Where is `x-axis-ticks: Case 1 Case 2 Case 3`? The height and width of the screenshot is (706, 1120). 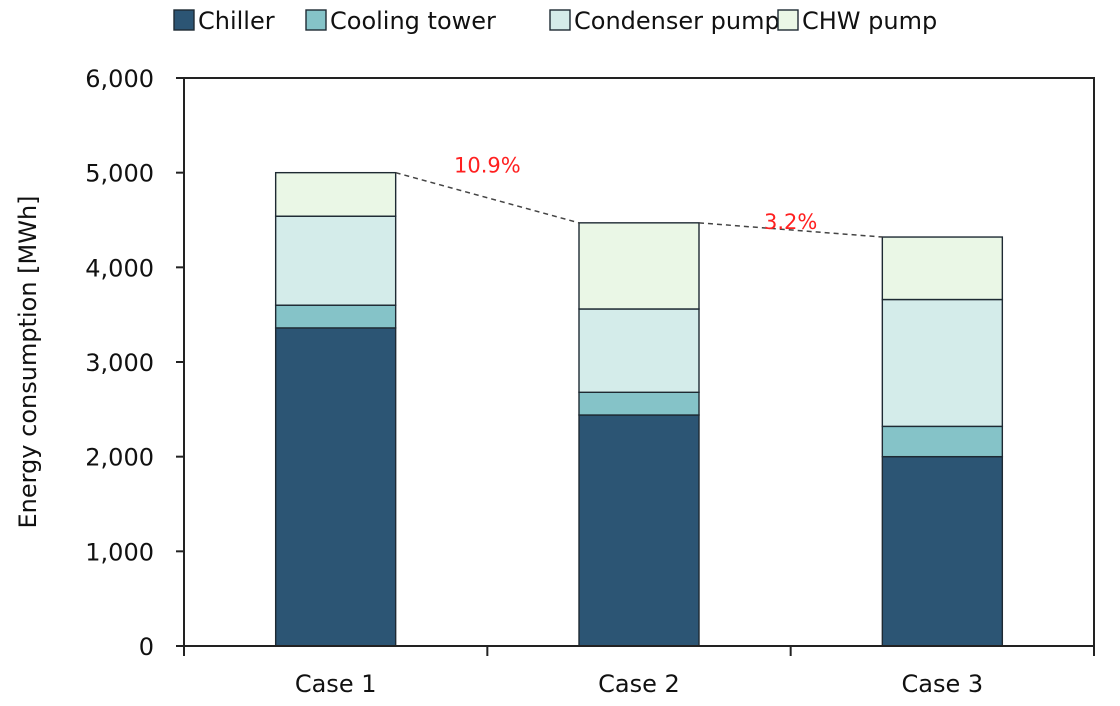 x-axis-ticks: Case 1 Case 2 Case 3 is located at coordinates (639, 672).